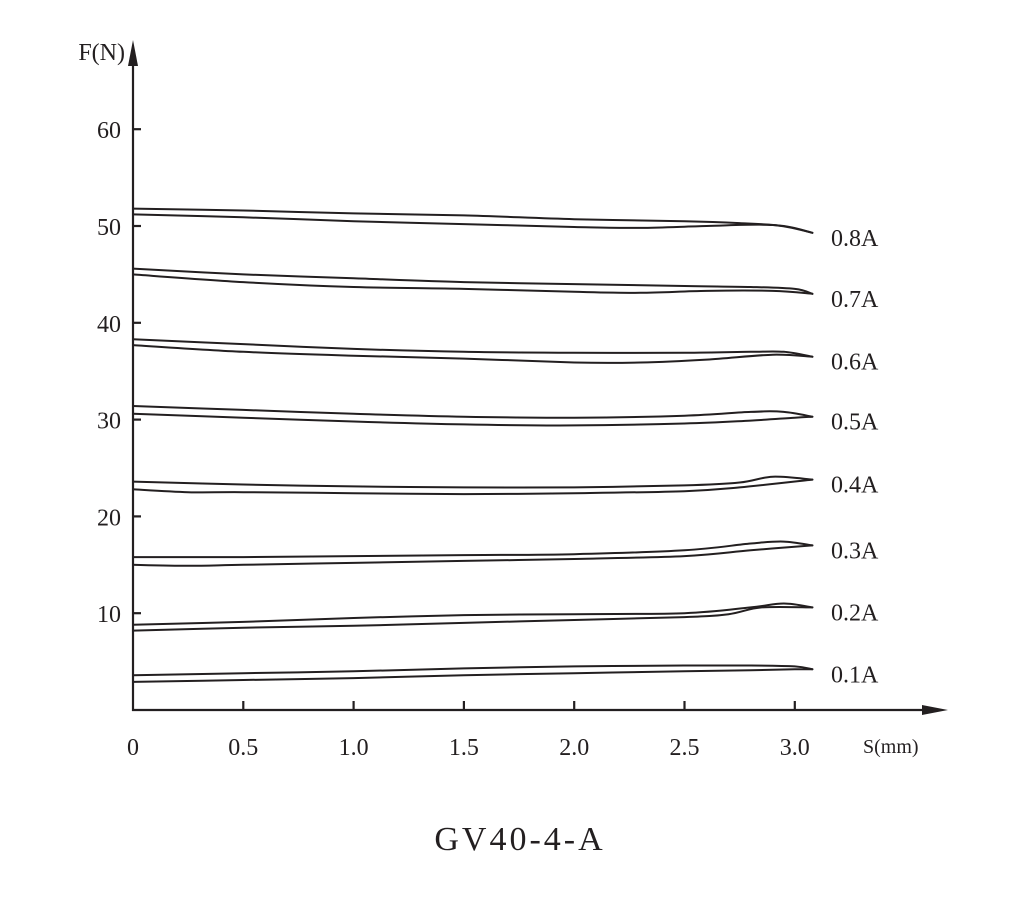 The width and height of the screenshot is (1012, 903). What do you see at coordinates (891, 747) in the screenshot?
I see `x-axis-title: S(mm)` at bounding box center [891, 747].